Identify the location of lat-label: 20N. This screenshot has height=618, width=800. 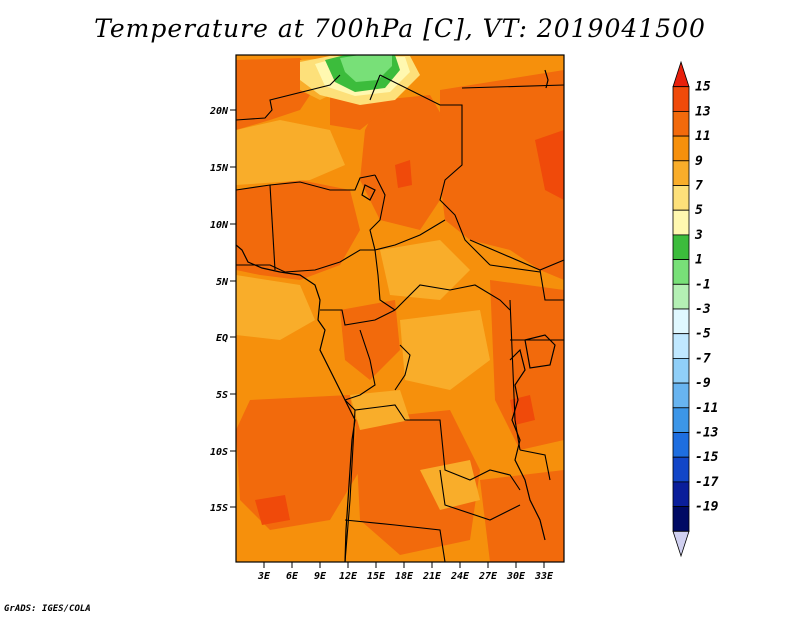
(219, 111).